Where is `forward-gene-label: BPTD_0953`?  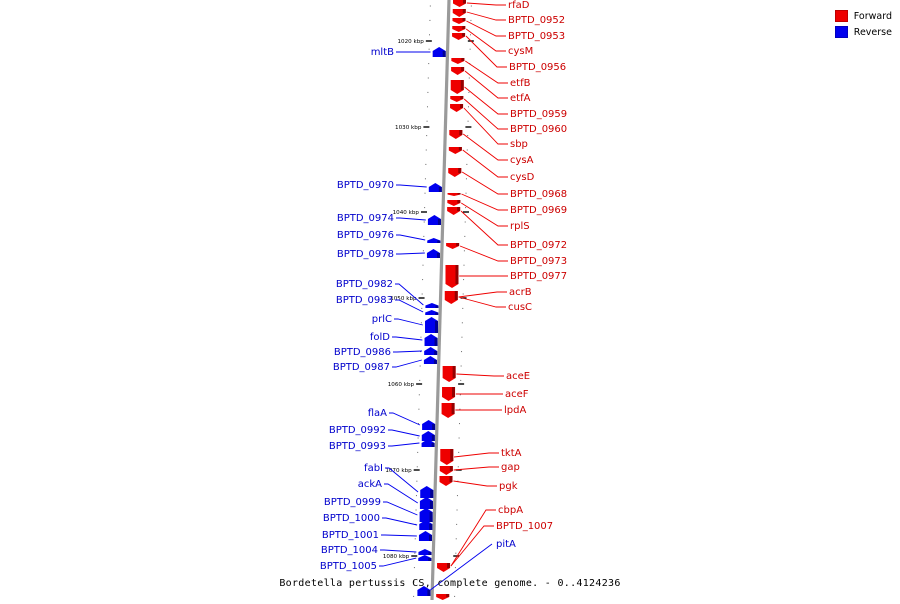 forward-gene-label: BPTD_0953 is located at coordinates (536, 36).